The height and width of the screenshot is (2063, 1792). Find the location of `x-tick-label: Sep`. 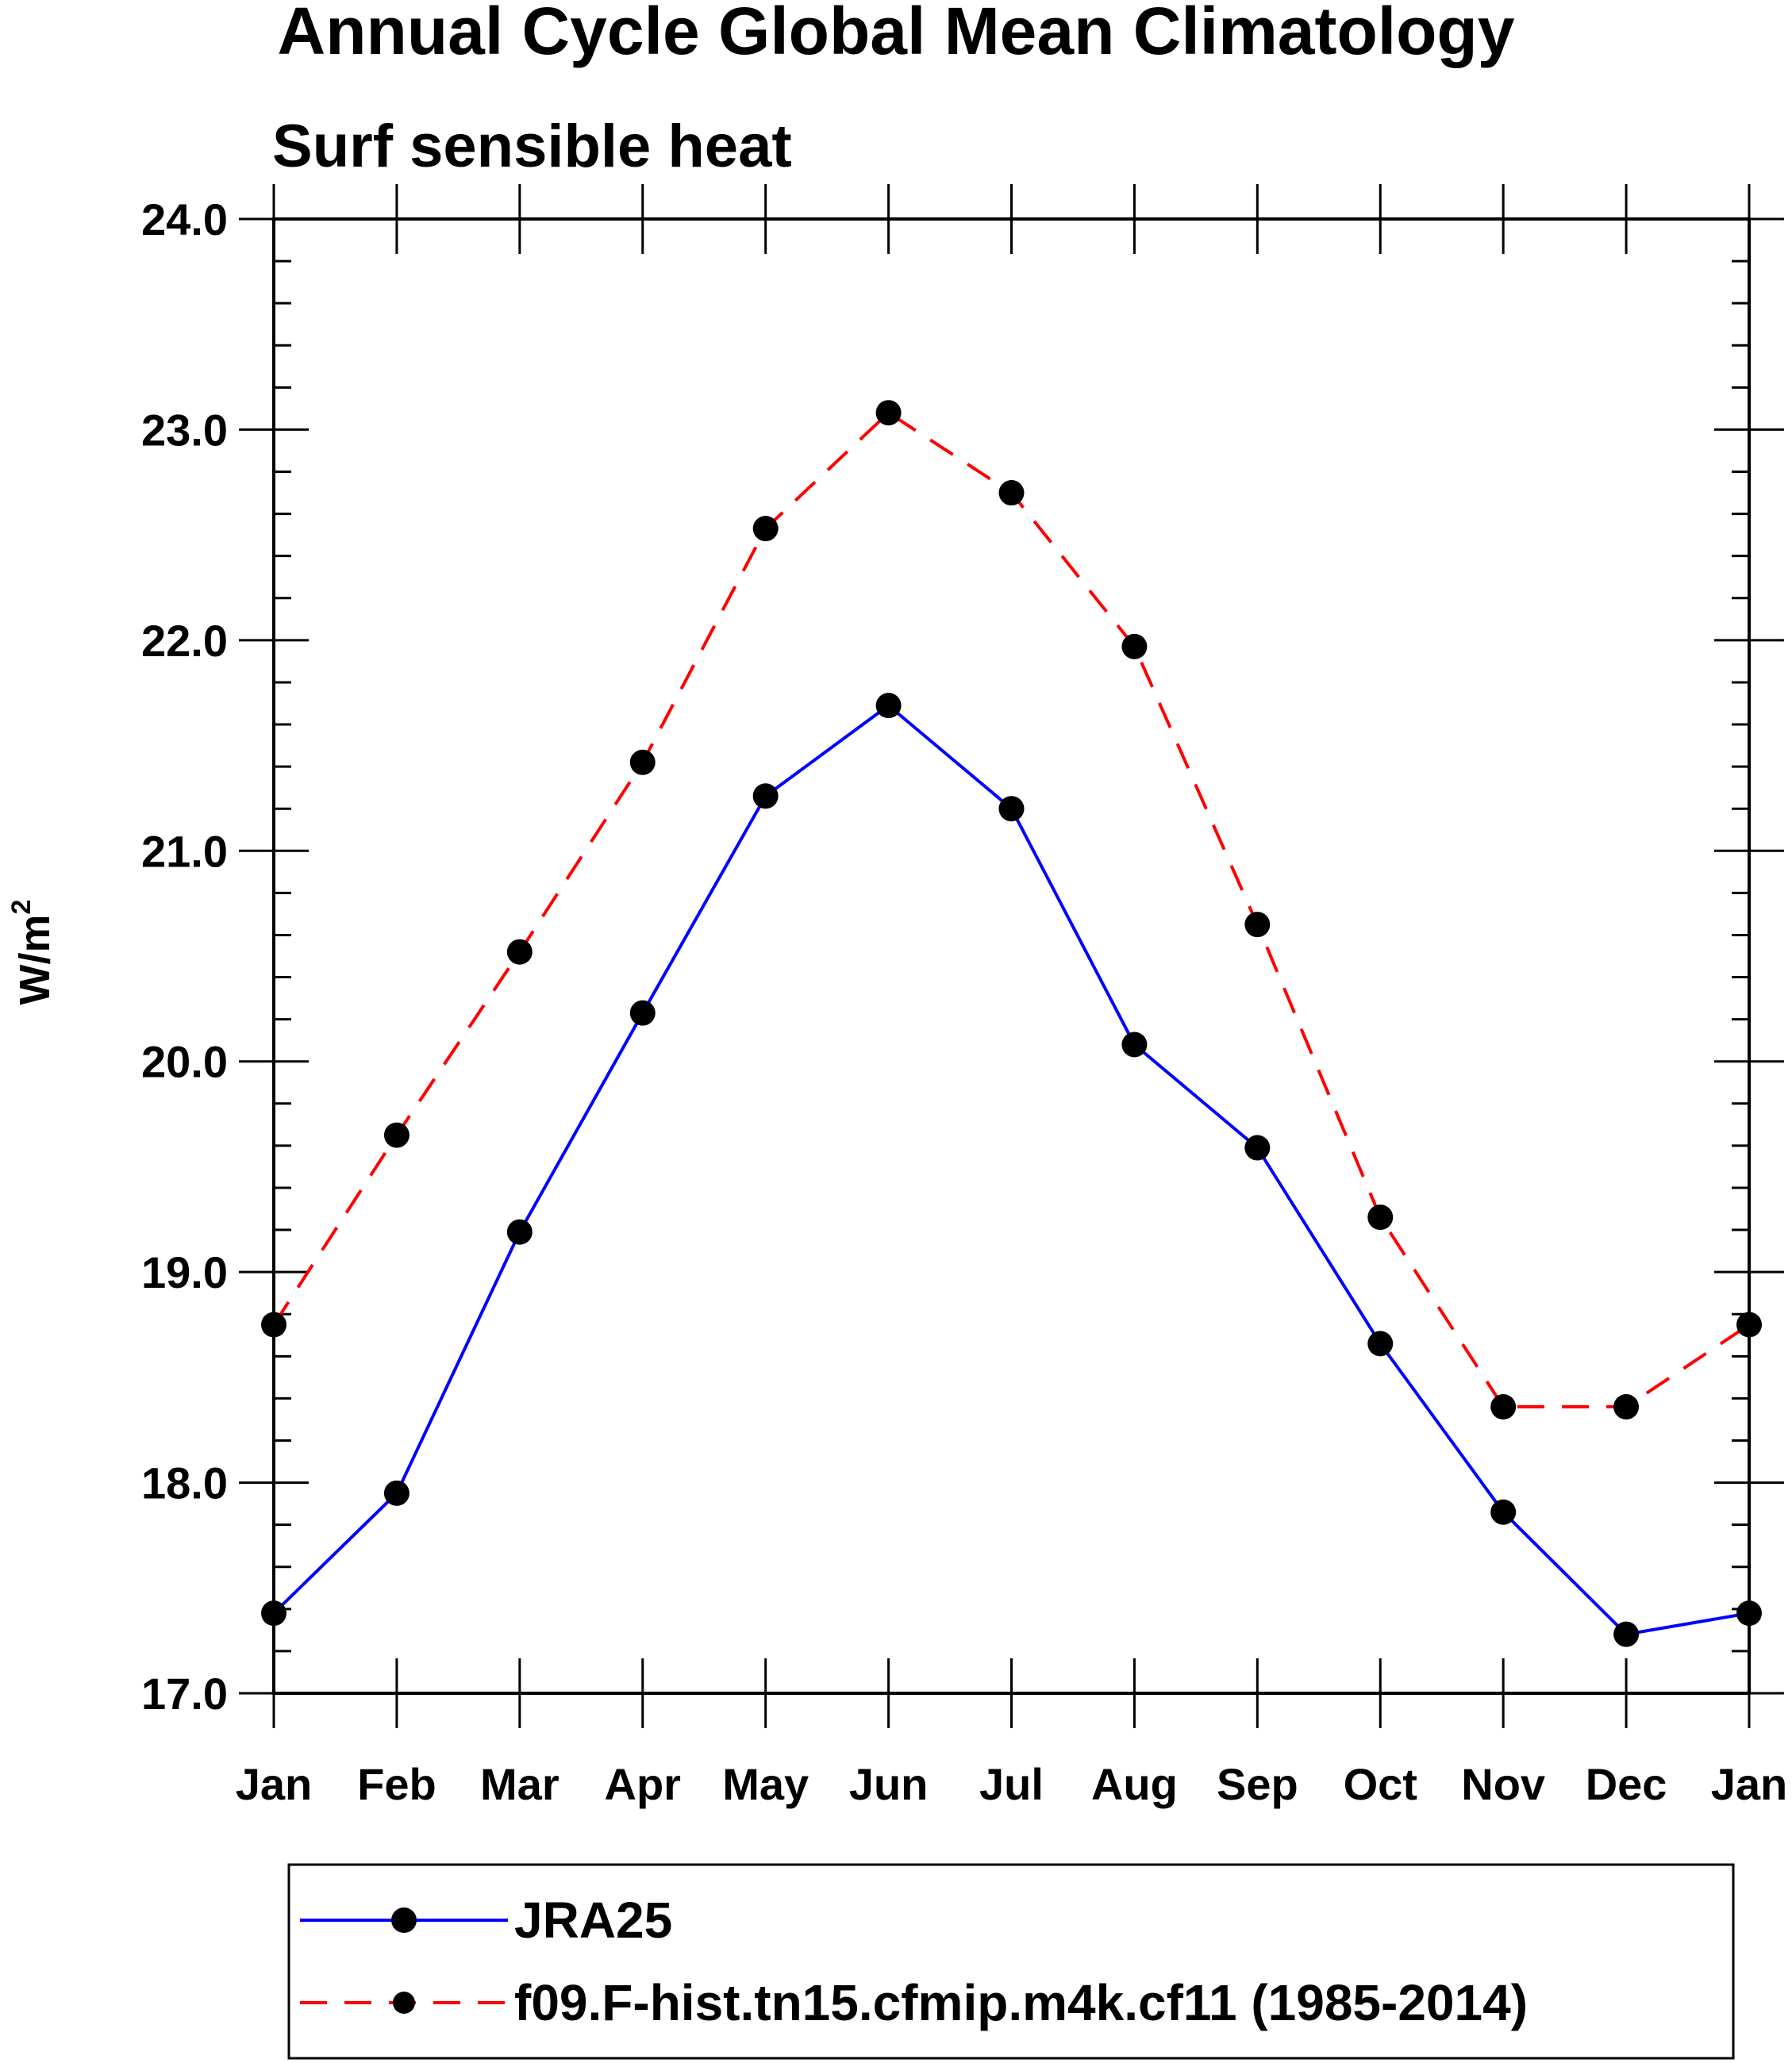

x-tick-label: Sep is located at coordinates (1257, 1784).